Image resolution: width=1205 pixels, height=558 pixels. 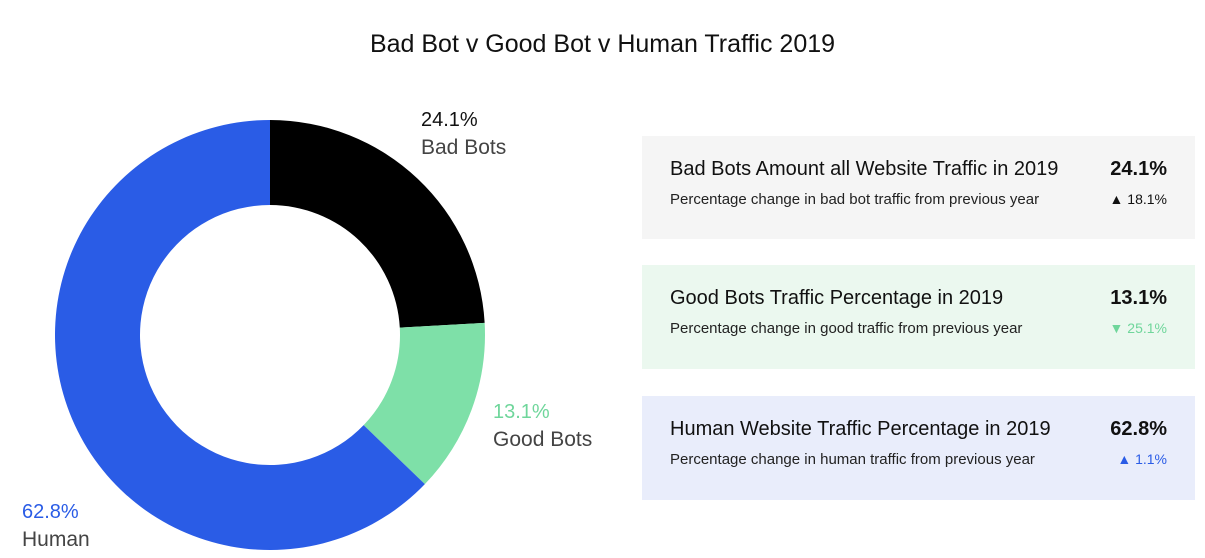 I want to click on change-value: 1.1%, so click(x=1151, y=459).